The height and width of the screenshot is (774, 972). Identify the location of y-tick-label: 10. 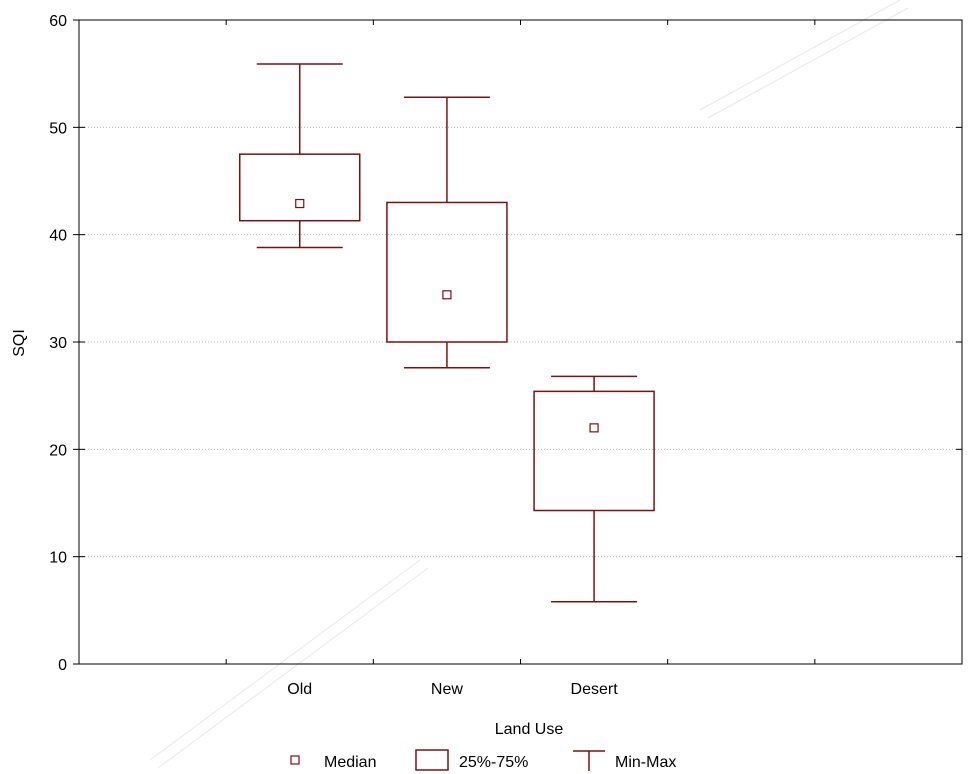
(58, 558).